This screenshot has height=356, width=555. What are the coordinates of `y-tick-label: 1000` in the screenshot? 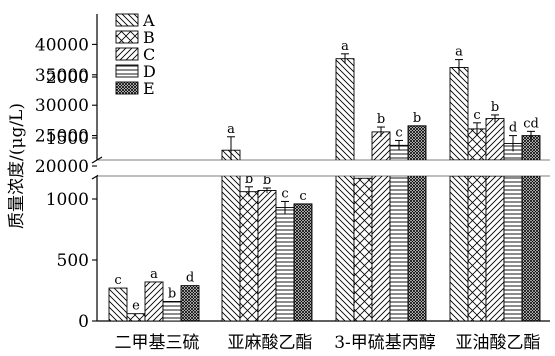 It's located at (67, 200).